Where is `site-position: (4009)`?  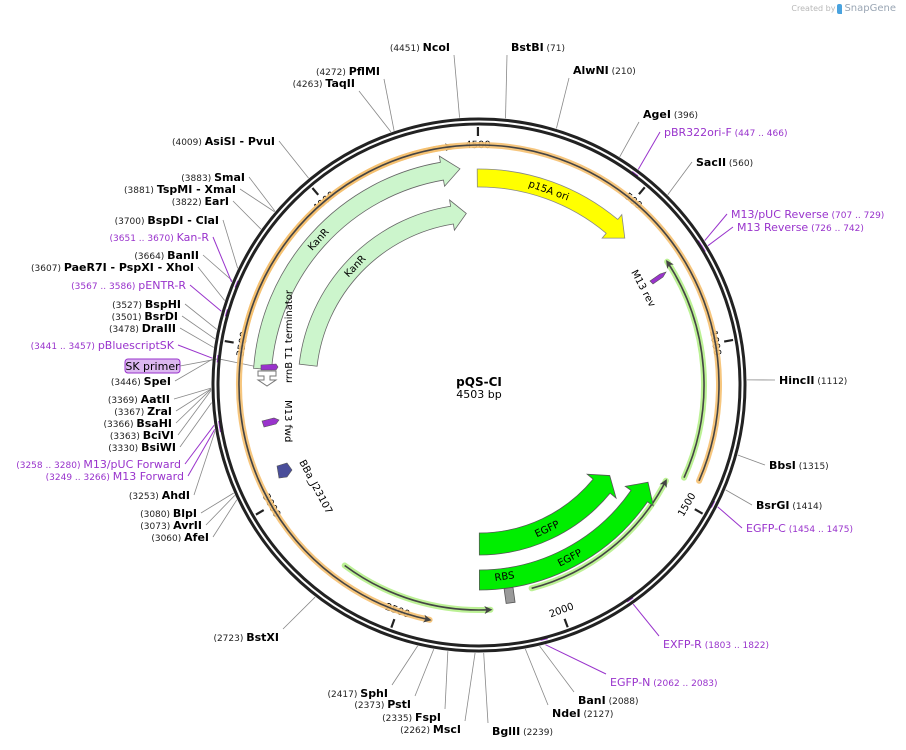
site-position: (4009) is located at coordinates (188, 143).